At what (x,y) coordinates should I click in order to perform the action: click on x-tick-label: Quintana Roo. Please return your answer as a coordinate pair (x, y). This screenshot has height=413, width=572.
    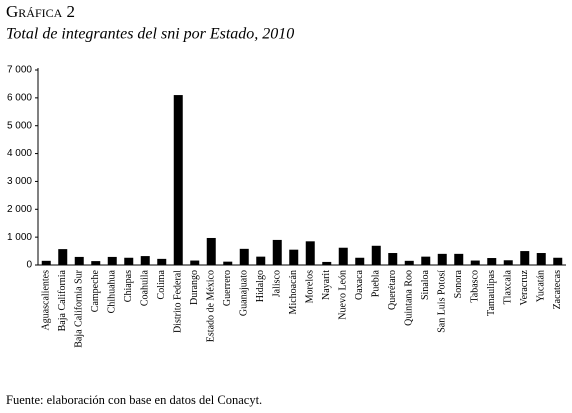
    Looking at the image, I should click on (409, 298).